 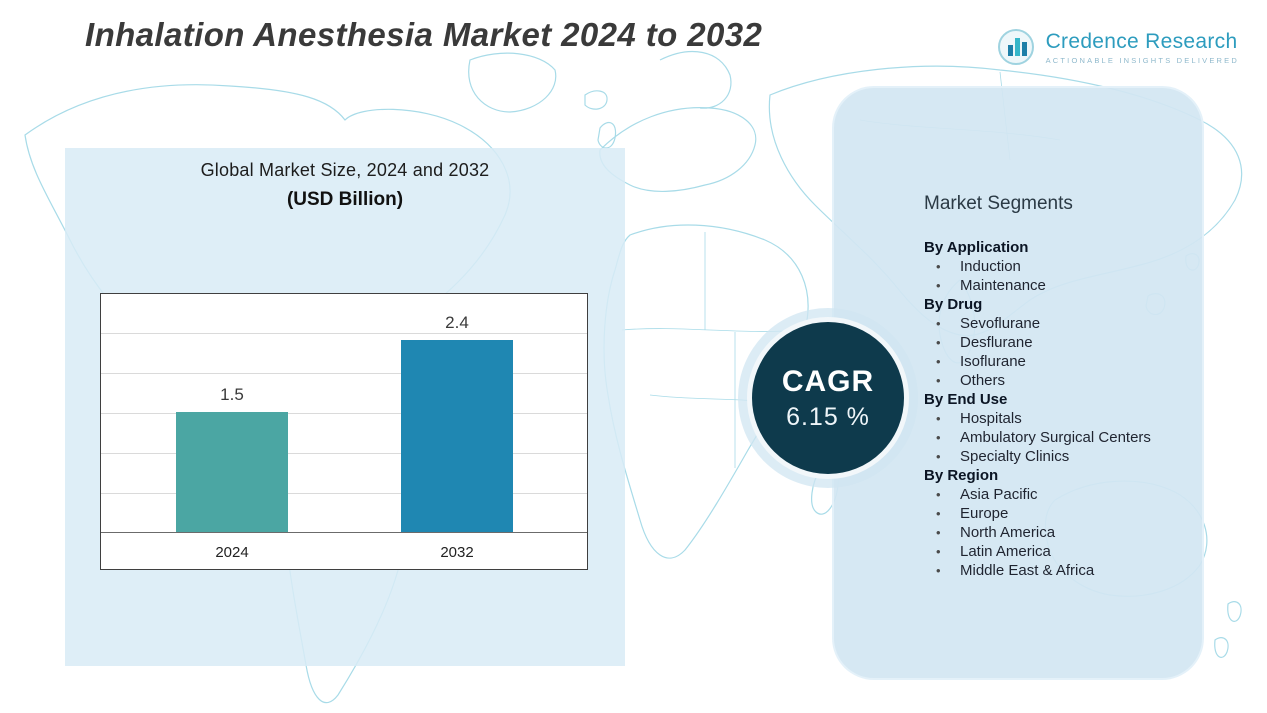 What do you see at coordinates (1015, 47) in the screenshot?
I see `bar-chart-circle-icon` at bounding box center [1015, 47].